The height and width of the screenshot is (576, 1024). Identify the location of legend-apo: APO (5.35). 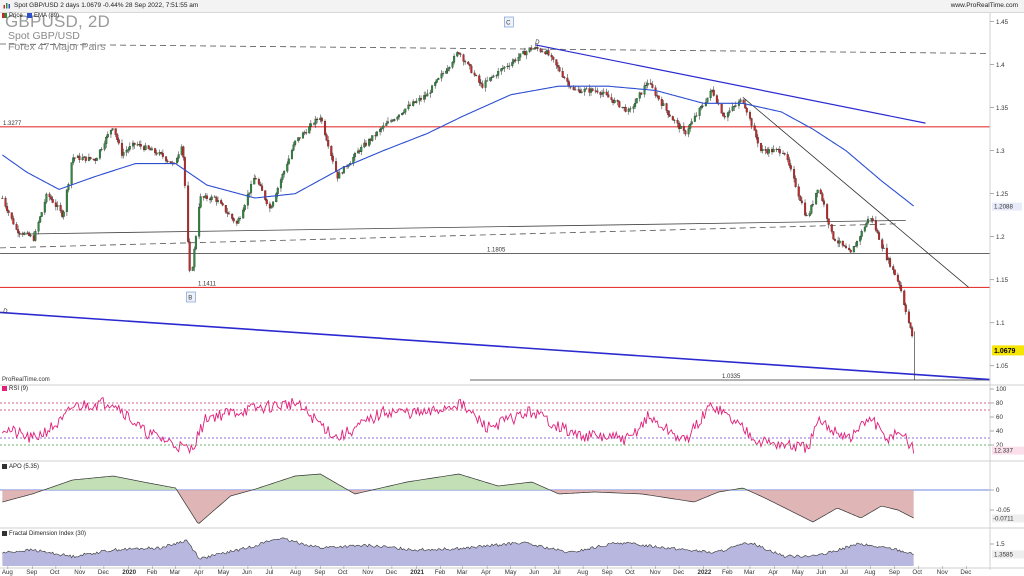
(20, 467).